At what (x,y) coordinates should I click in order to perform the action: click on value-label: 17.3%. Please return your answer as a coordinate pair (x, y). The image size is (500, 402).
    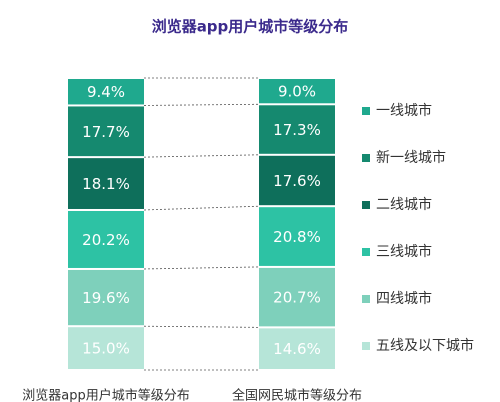
    Looking at the image, I should click on (297, 130).